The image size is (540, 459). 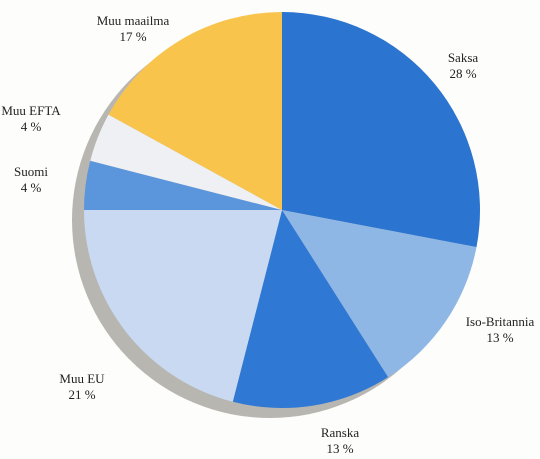 I want to click on slice-label: Iso-Britannia, so click(x=500, y=321).